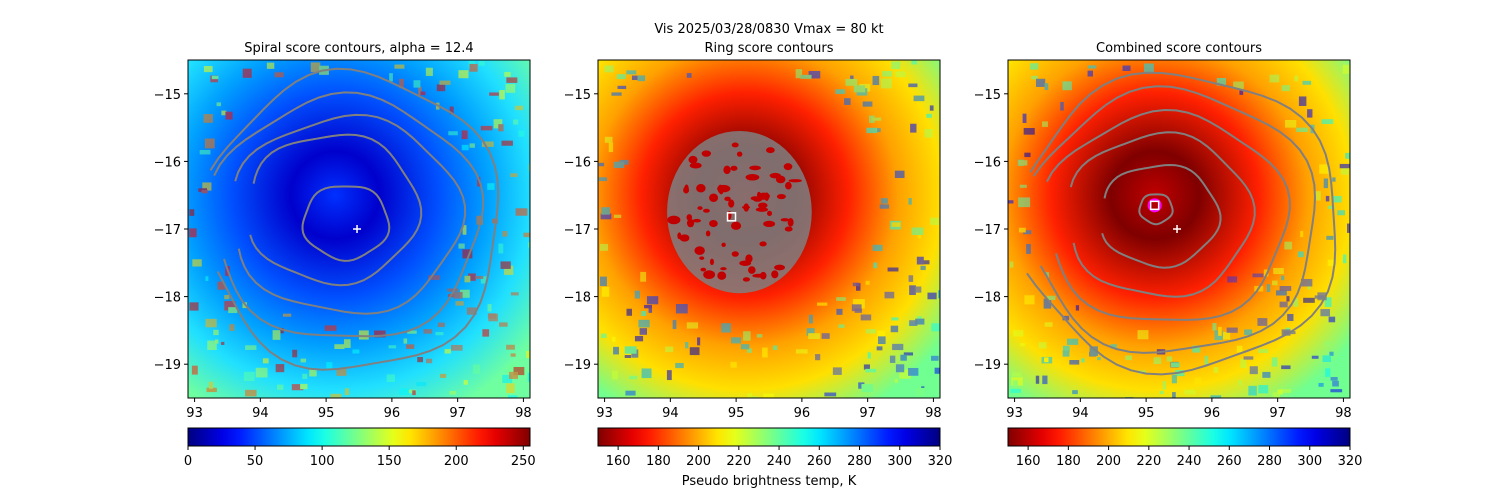 The height and width of the screenshot is (500, 1500). I want to click on colorbar-3: 160 180 200 220 240 260 280 300 320, so click(1185, 448).